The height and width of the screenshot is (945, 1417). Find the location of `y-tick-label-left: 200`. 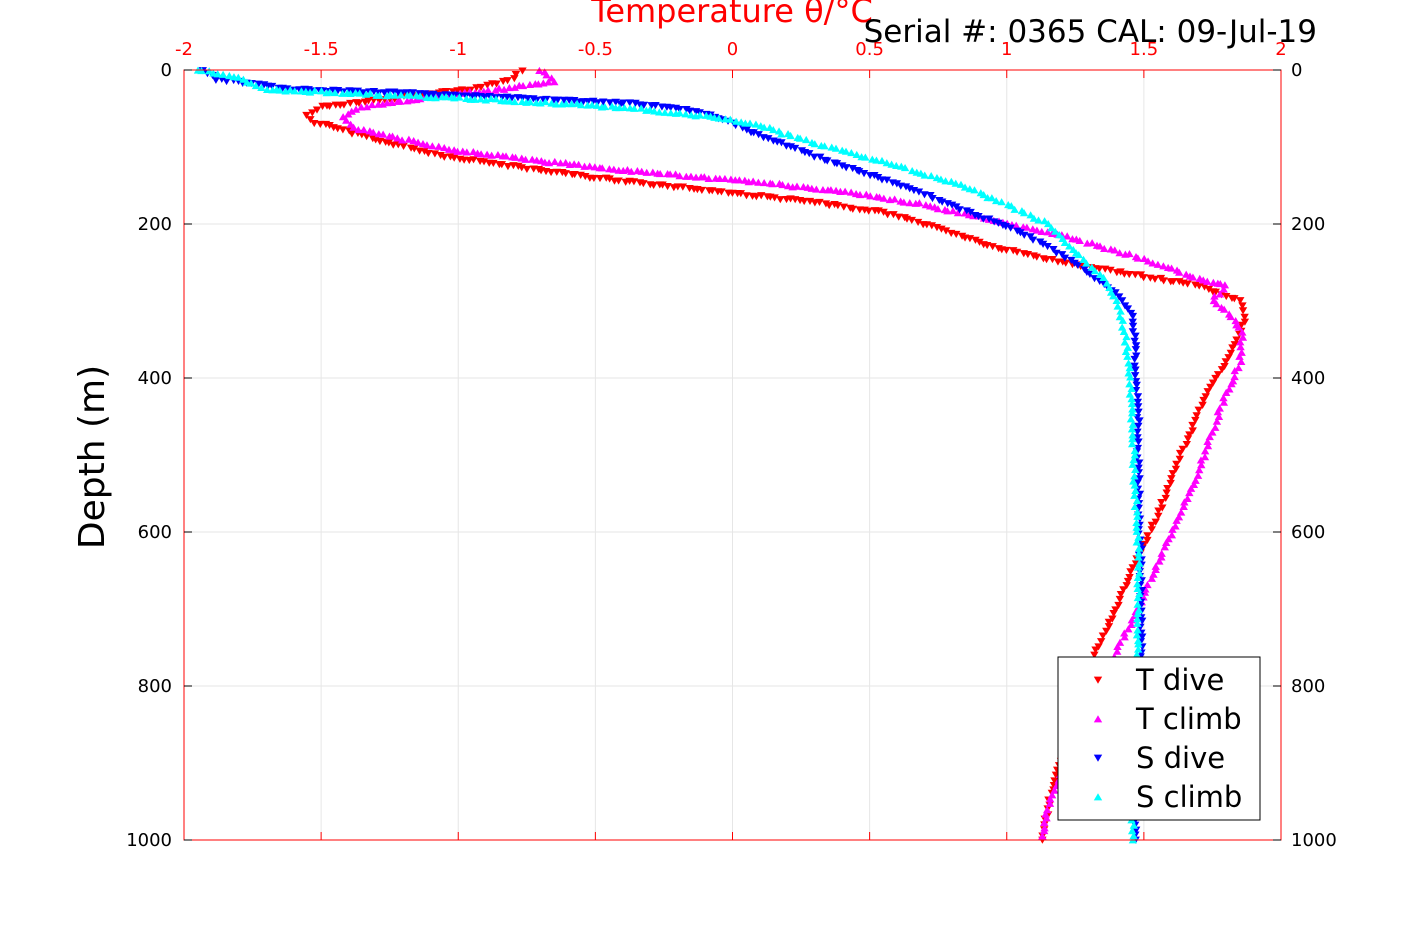

y-tick-label-left: 200 is located at coordinates (155, 224).